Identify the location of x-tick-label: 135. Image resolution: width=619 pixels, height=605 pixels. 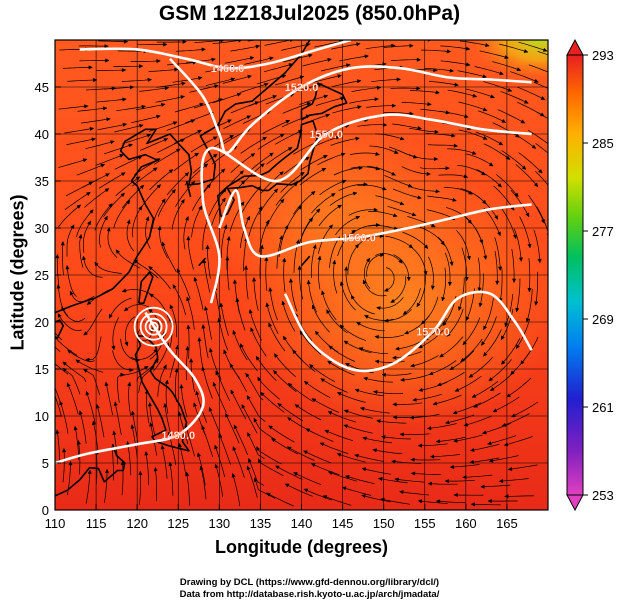
(261, 523).